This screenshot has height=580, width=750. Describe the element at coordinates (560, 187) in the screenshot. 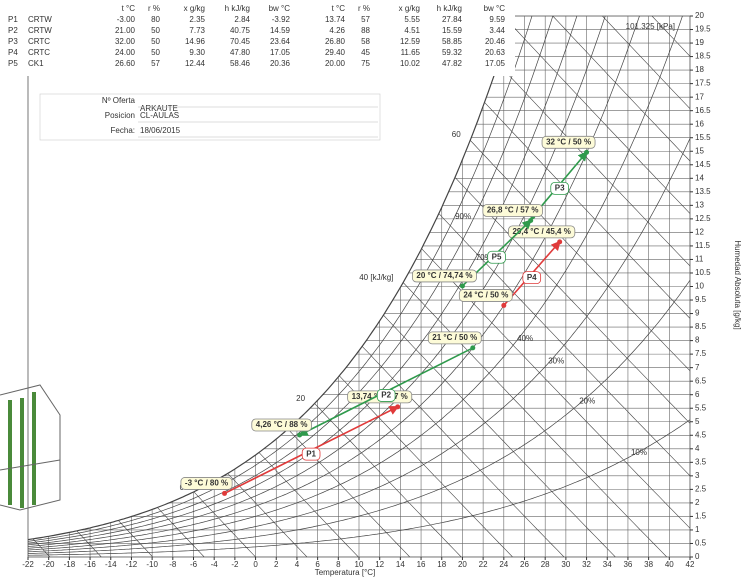

I see `process-label: P3` at that location.